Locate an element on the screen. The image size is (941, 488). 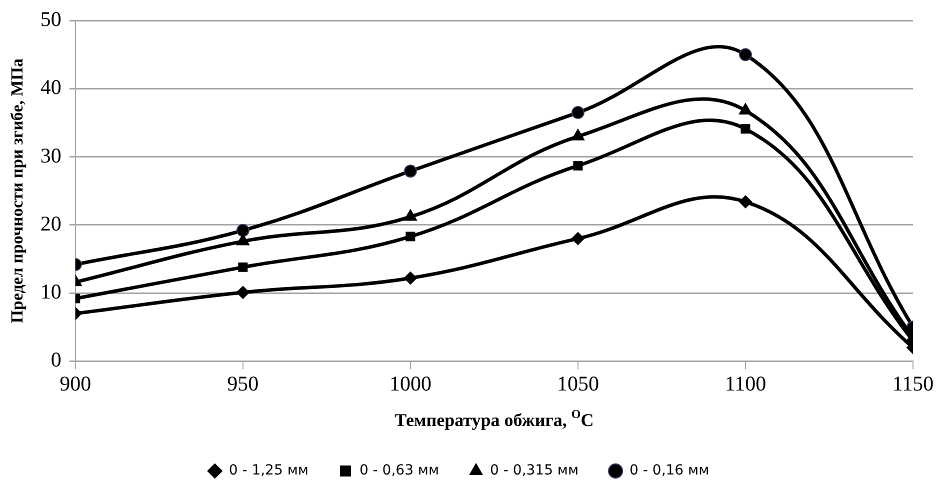
legend-label: 0 - 0,63 мм is located at coordinates (399, 470).